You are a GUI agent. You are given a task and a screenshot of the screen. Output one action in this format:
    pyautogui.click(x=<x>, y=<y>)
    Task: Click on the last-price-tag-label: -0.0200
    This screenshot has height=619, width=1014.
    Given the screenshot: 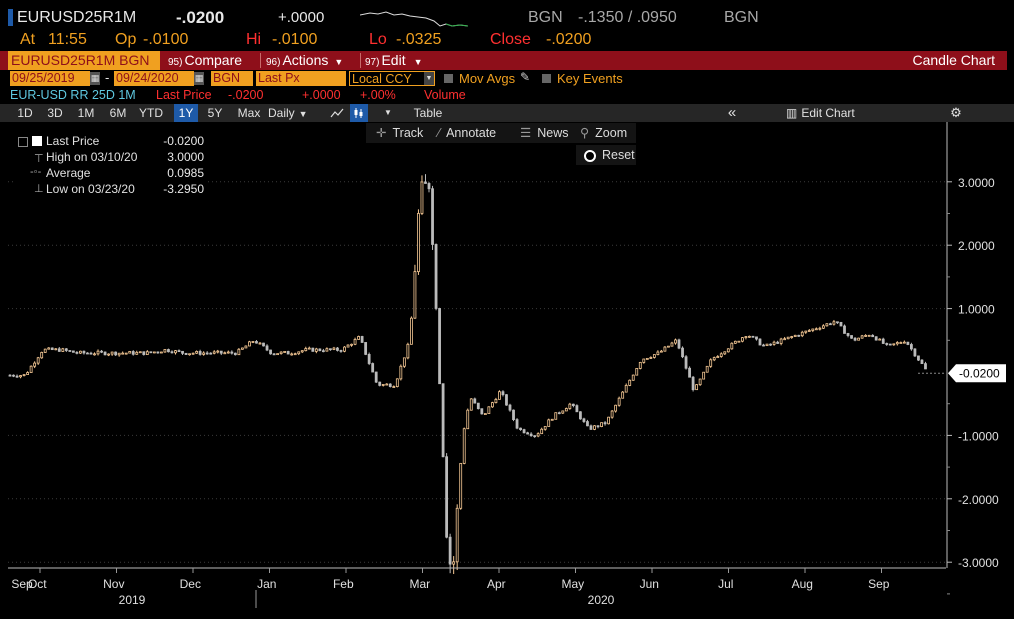 What is the action you would take?
    pyautogui.click(x=979, y=373)
    